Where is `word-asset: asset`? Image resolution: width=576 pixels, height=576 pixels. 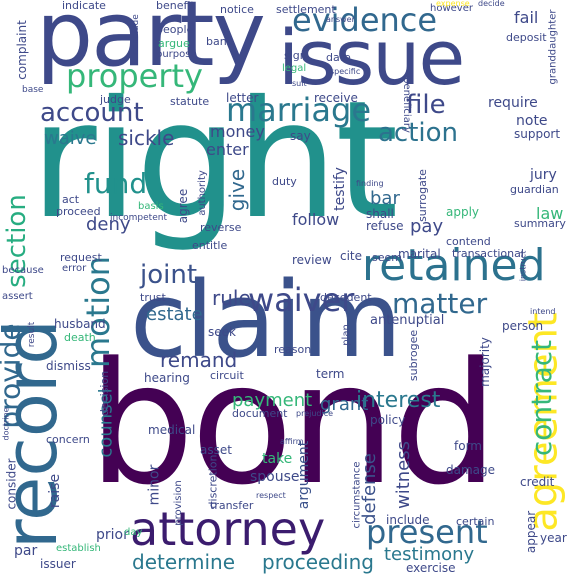
word-asset: asset is located at coordinates (216, 450).